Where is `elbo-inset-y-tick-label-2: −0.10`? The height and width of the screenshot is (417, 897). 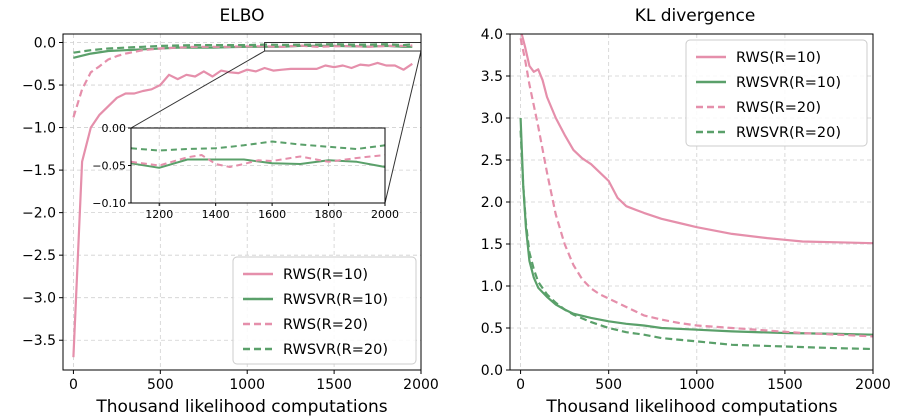
elbo-inset-y-tick-label-2: −0.10 is located at coordinates (109, 203).